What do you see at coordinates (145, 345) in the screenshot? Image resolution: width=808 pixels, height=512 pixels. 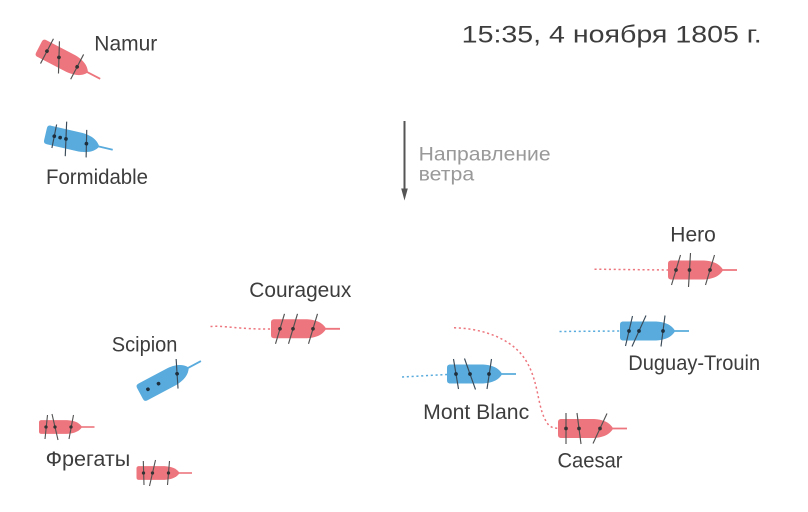 I see `svg-text: Scipion` at bounding box center [145, 345].